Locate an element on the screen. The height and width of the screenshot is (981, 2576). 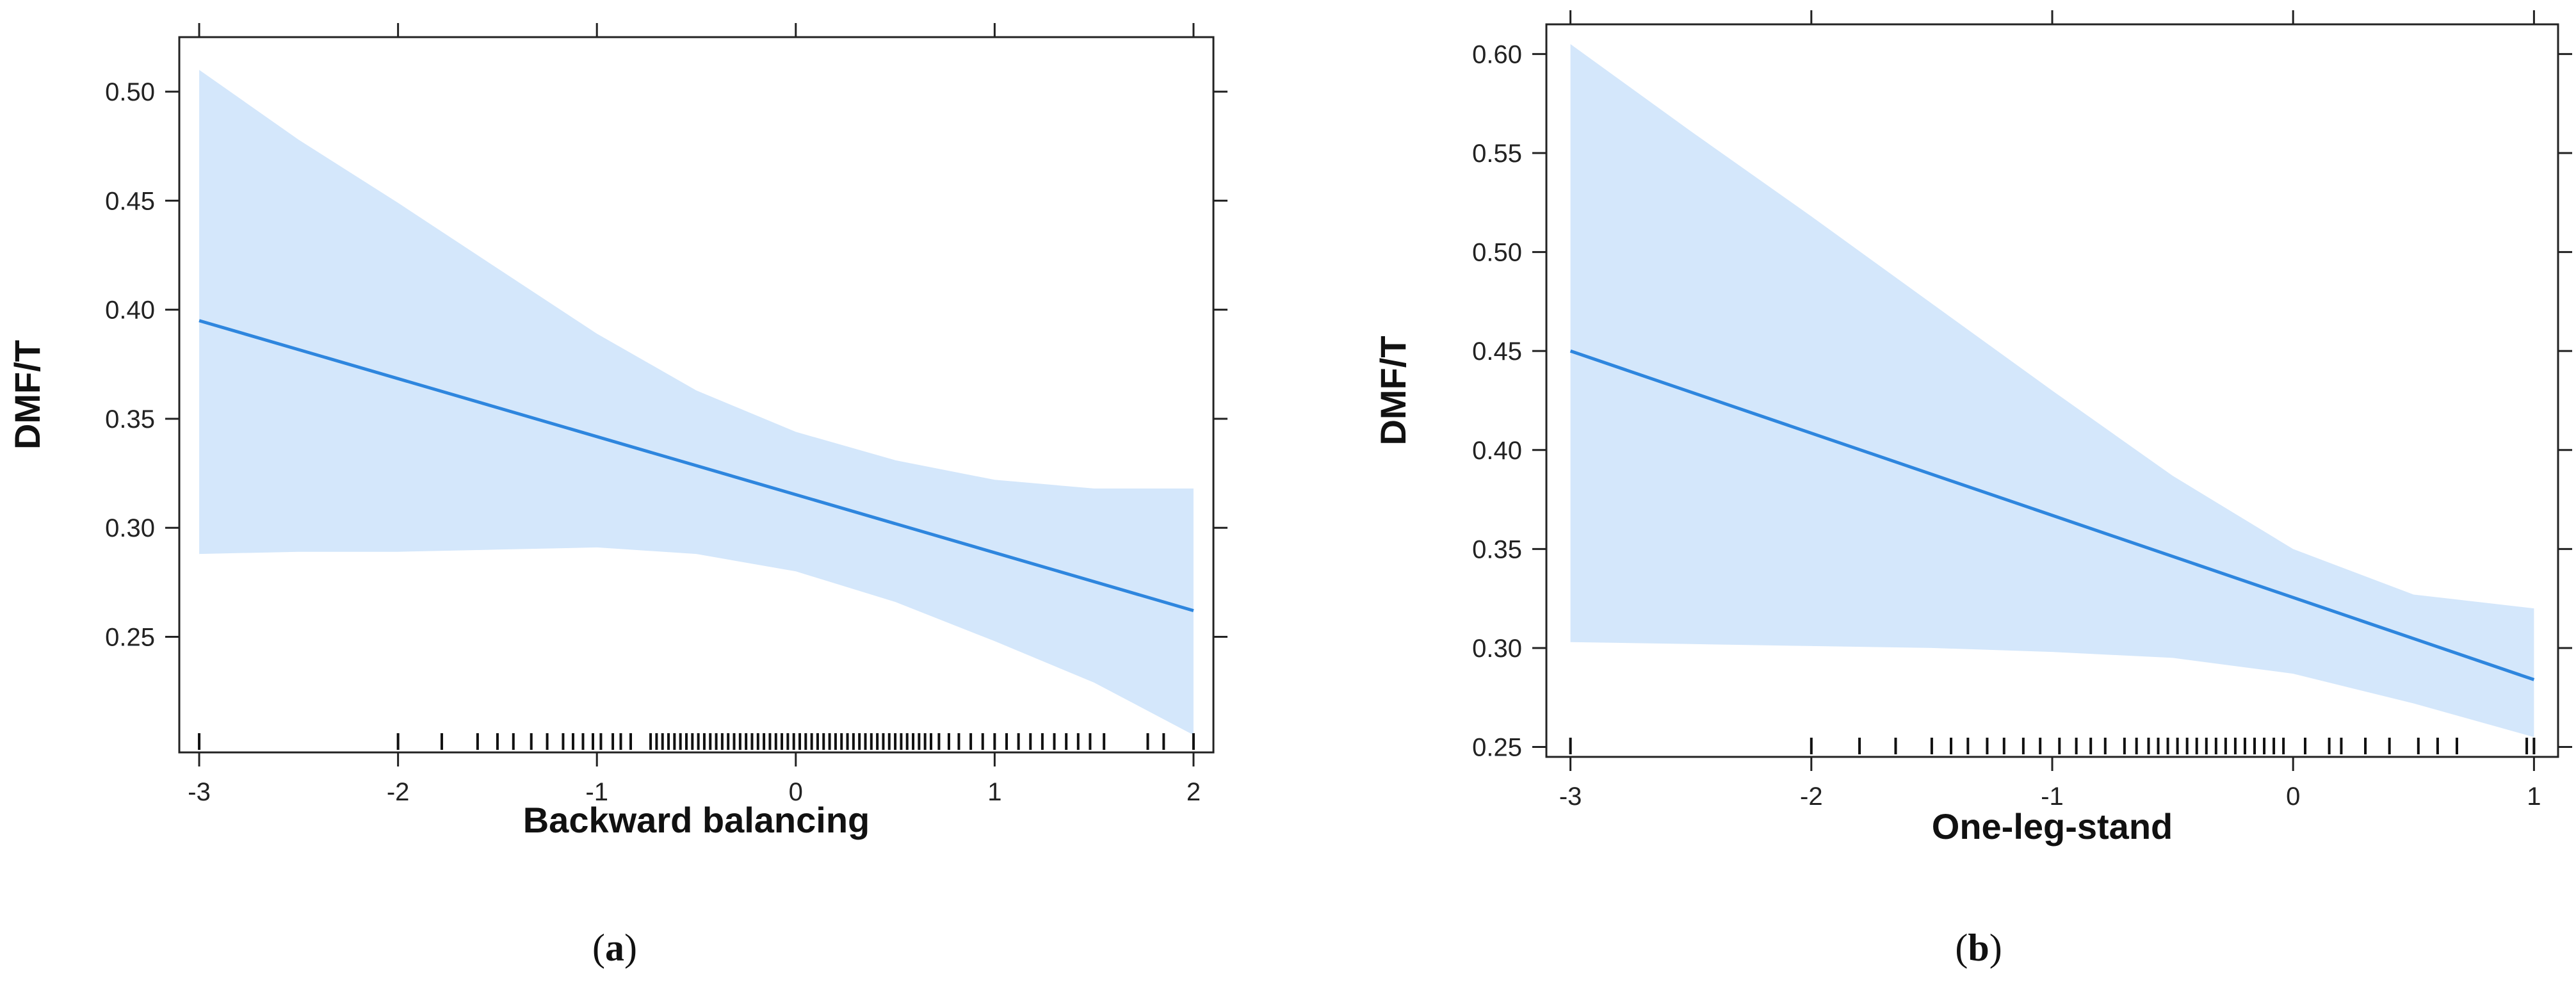
panel-label: (b) is located at coordinates (1978, 948).